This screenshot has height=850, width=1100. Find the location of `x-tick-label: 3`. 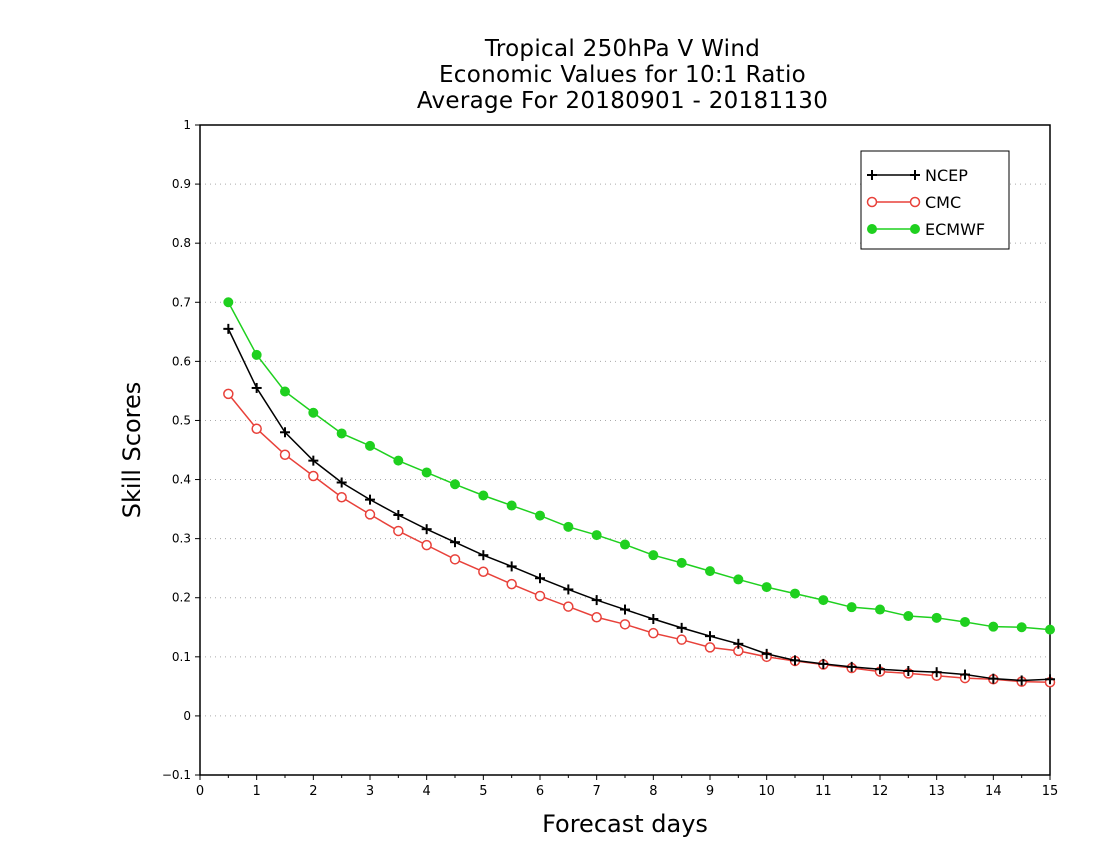

x-tick-label: 3 is located at coordinates (370, 791).